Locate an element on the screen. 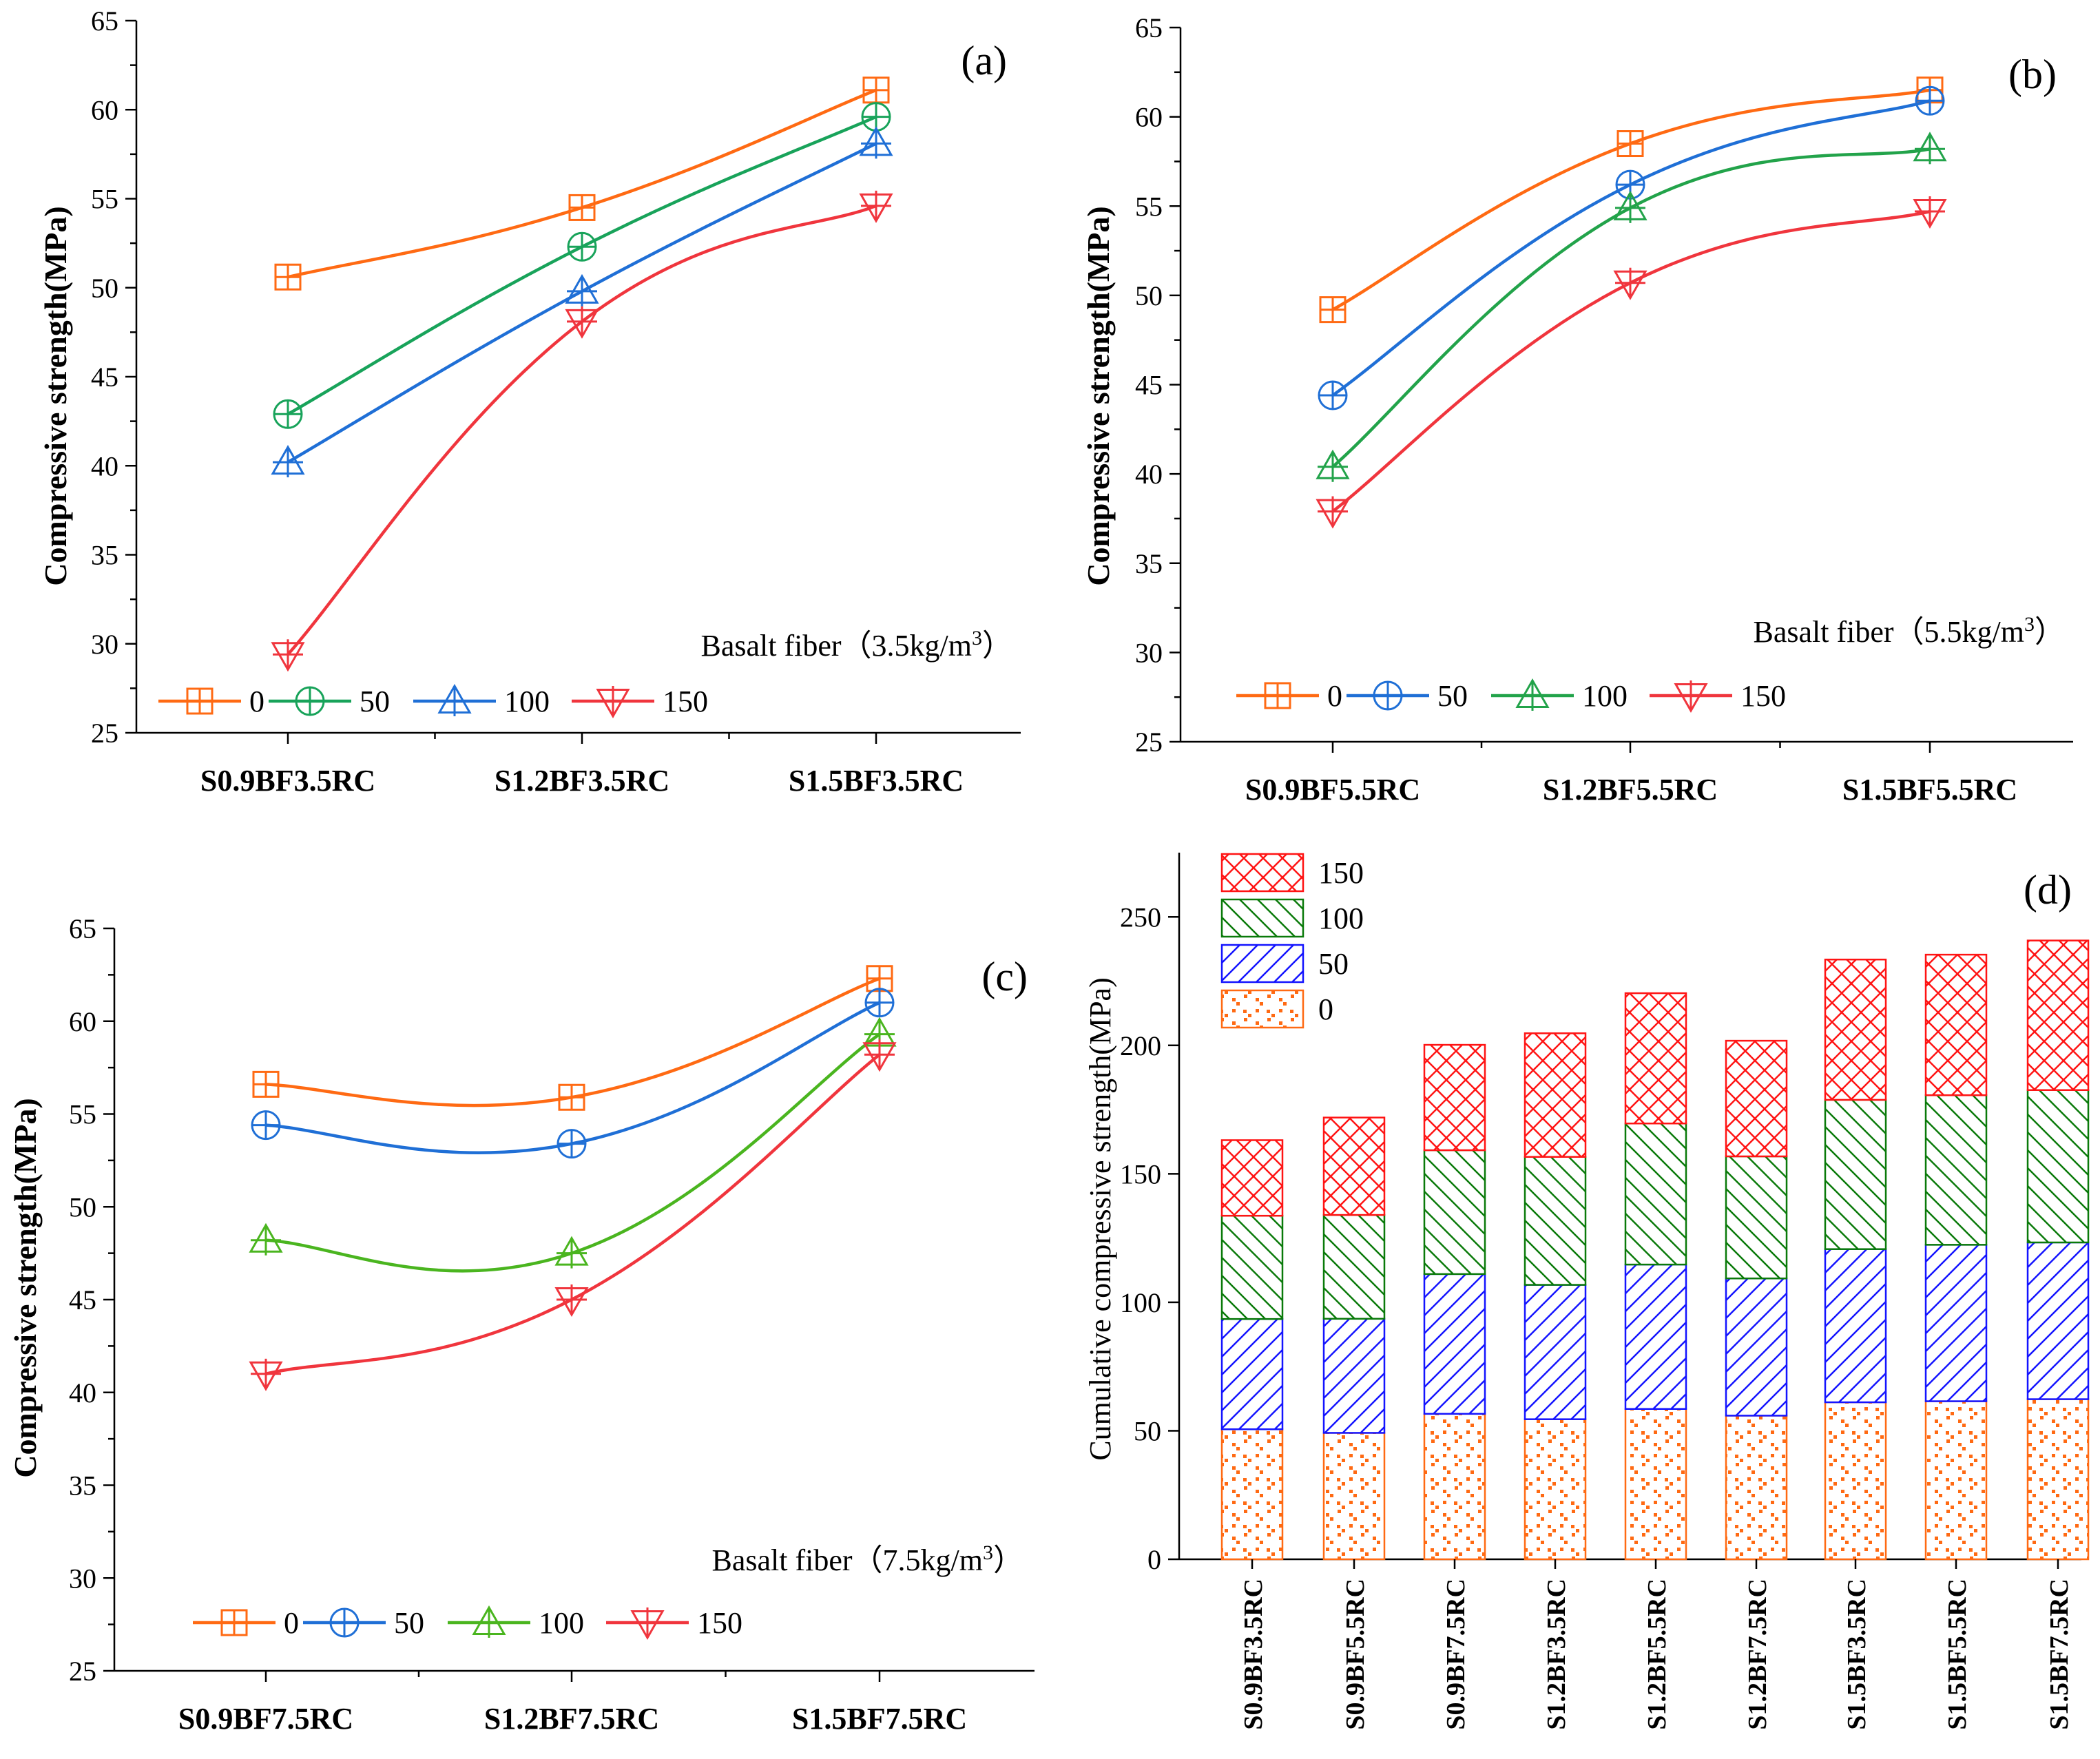  panel-a-ytick-label: 50 is located at coordinates (104, 288).